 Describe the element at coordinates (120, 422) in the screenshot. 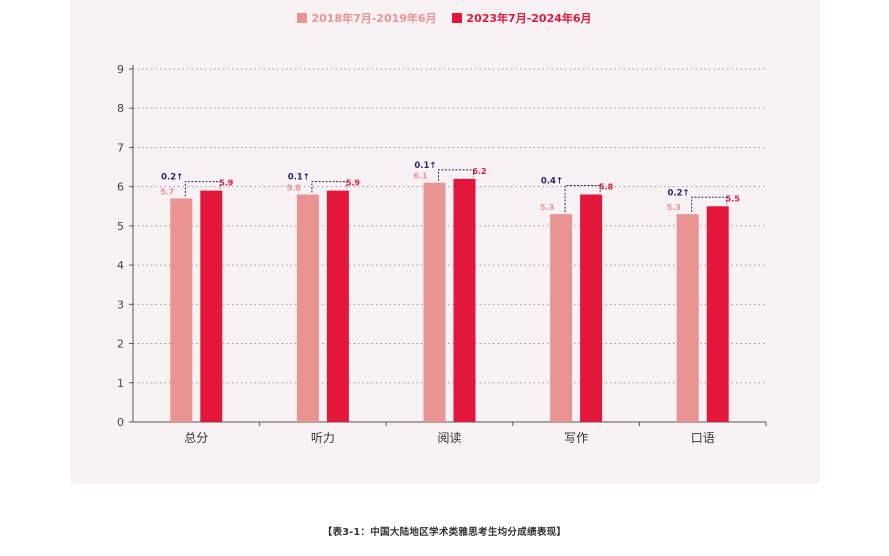

I see `y-tick-label: 0` at that location.